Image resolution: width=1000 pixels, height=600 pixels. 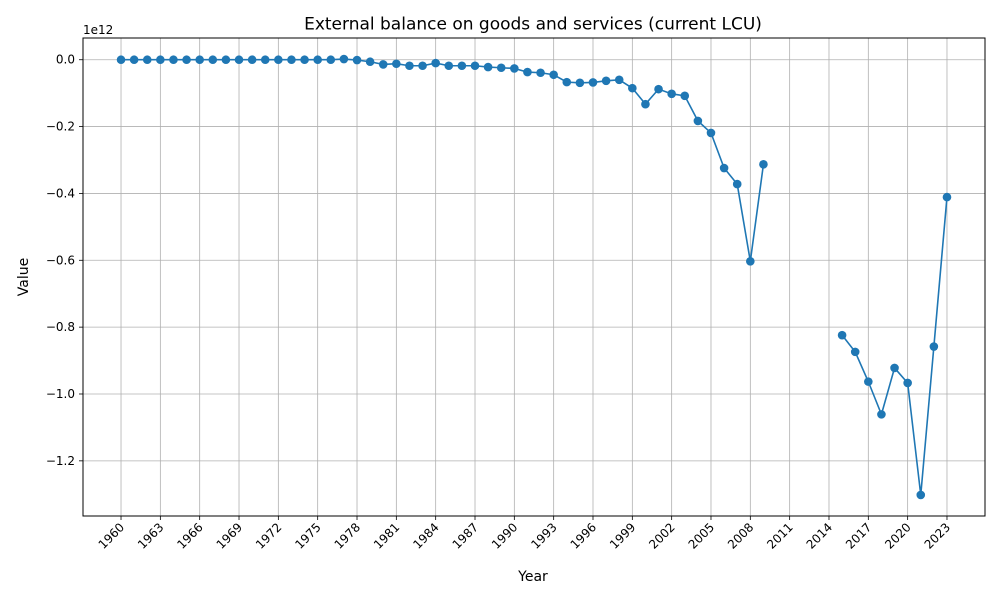 I want to click on x-tick-label: 1993, so click(x=543, y=535).